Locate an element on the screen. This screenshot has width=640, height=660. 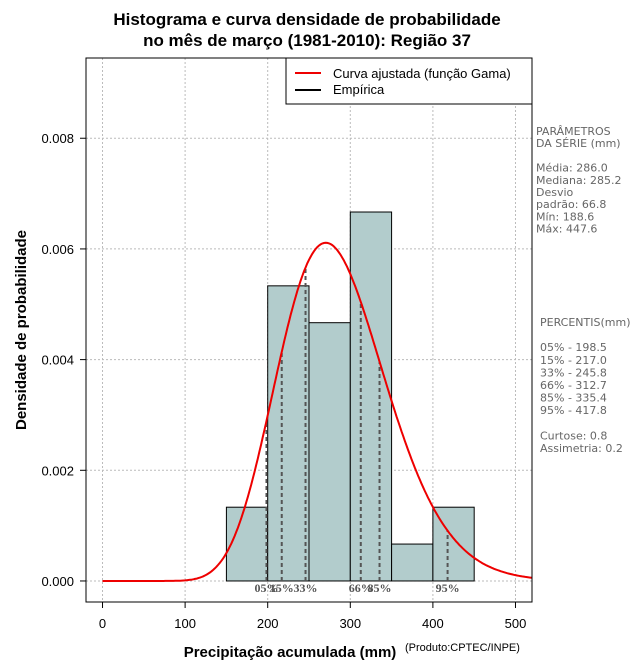
param-line-5: Desvio is located at coordinates (555, 192).